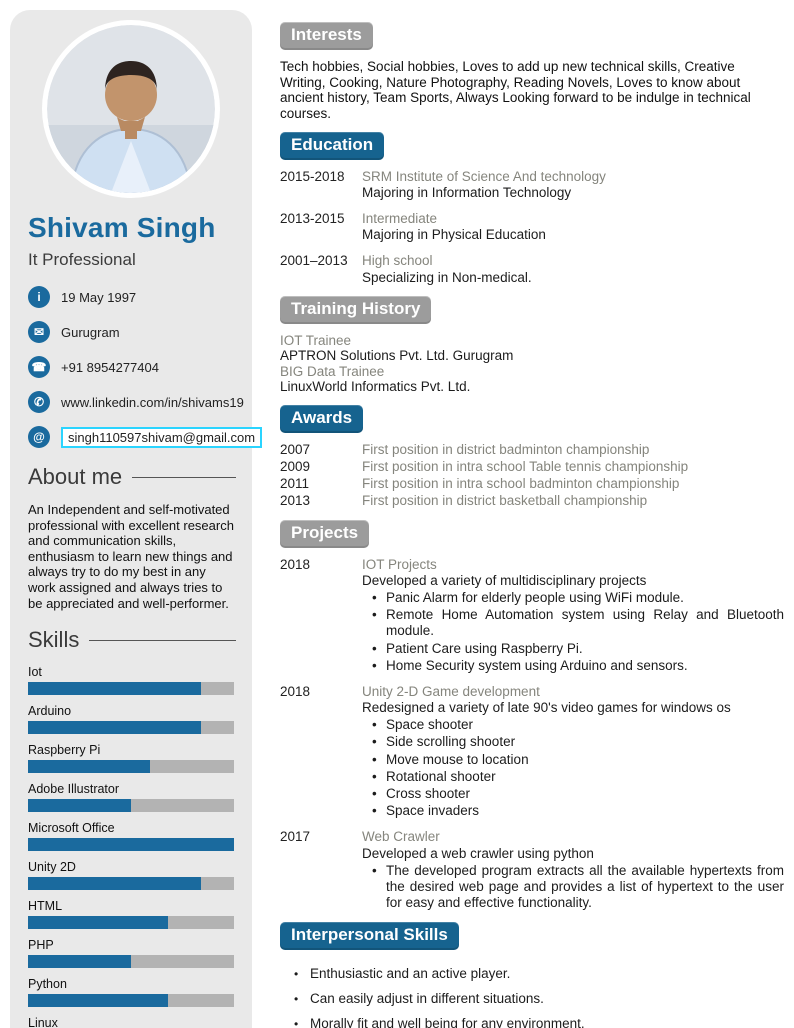  What do you see at coordinates (421, 793) in the screenshot?
I see `project-bullet: • Cross shooter` at bounding box center [421, 793].